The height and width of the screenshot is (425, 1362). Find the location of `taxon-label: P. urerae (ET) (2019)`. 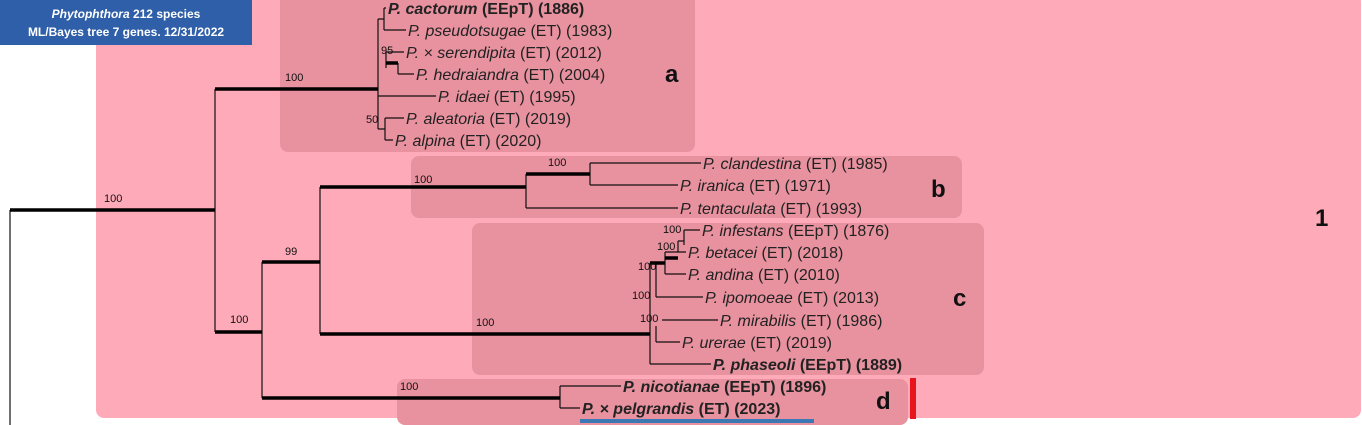

taxon-label: P. urerae (ET) (2019) is located at coordinates (757, 343).